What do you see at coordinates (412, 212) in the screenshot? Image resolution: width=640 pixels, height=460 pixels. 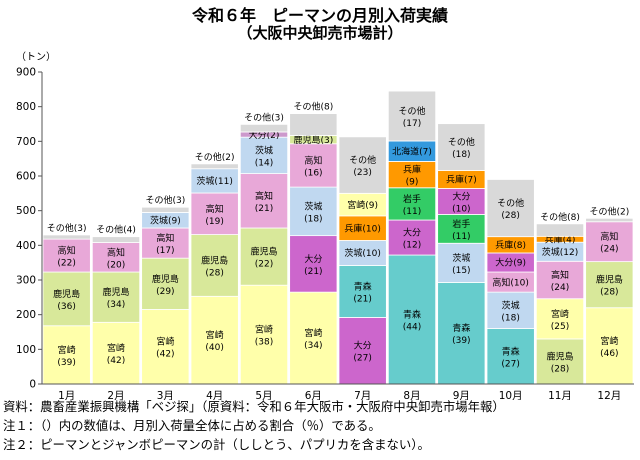 I see `segment-pct: (11)` at bounding box center [412, 212].